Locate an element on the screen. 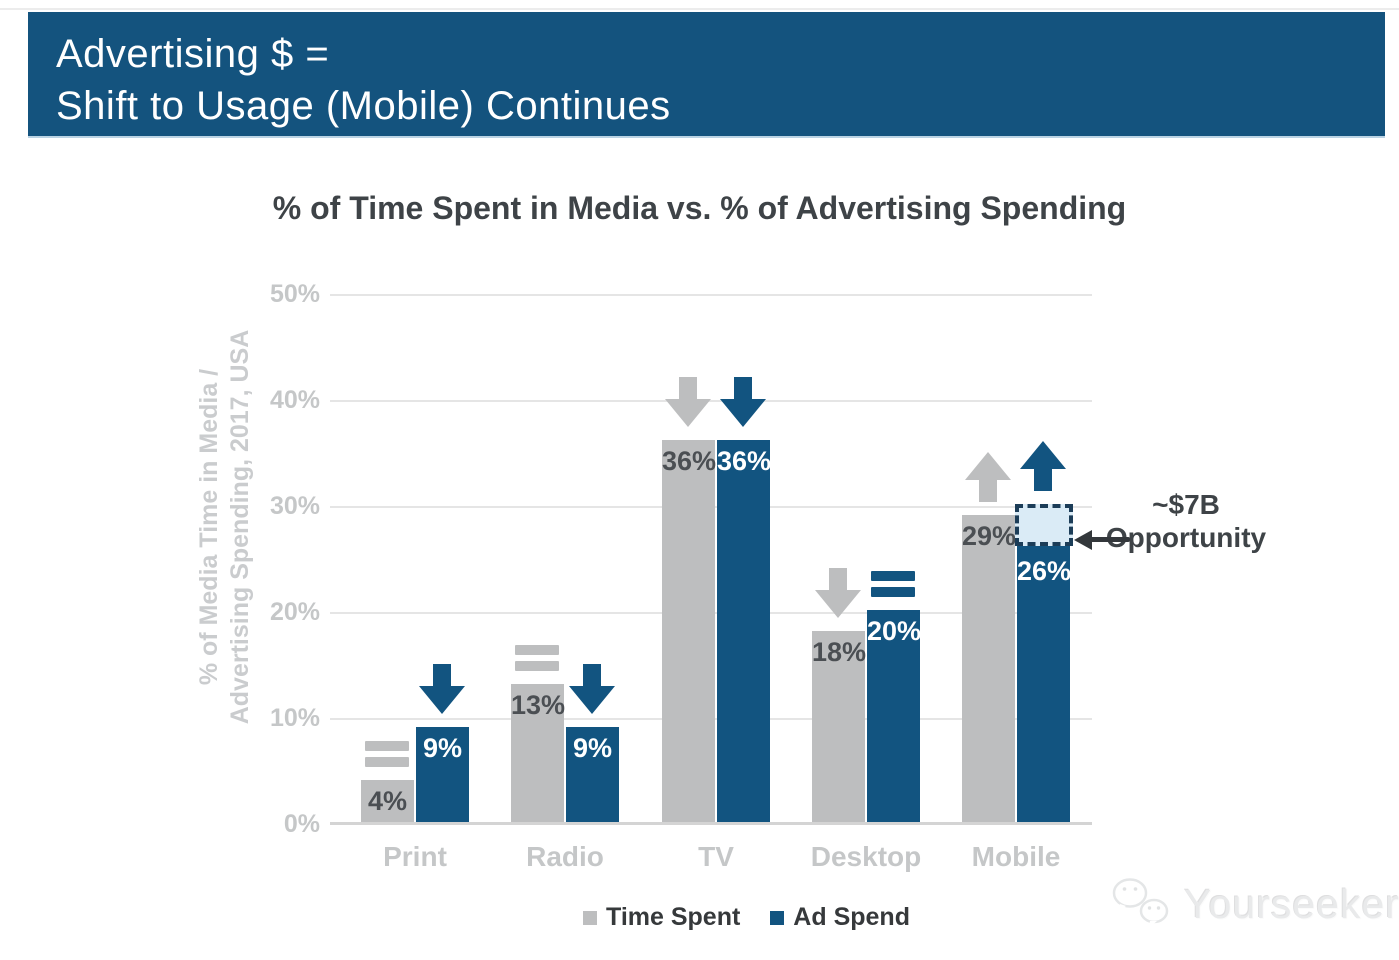 The height and width of the screenshot is (960, 1399). bar-desktop-time-spent: 18% is located at coordinates (839, 726).